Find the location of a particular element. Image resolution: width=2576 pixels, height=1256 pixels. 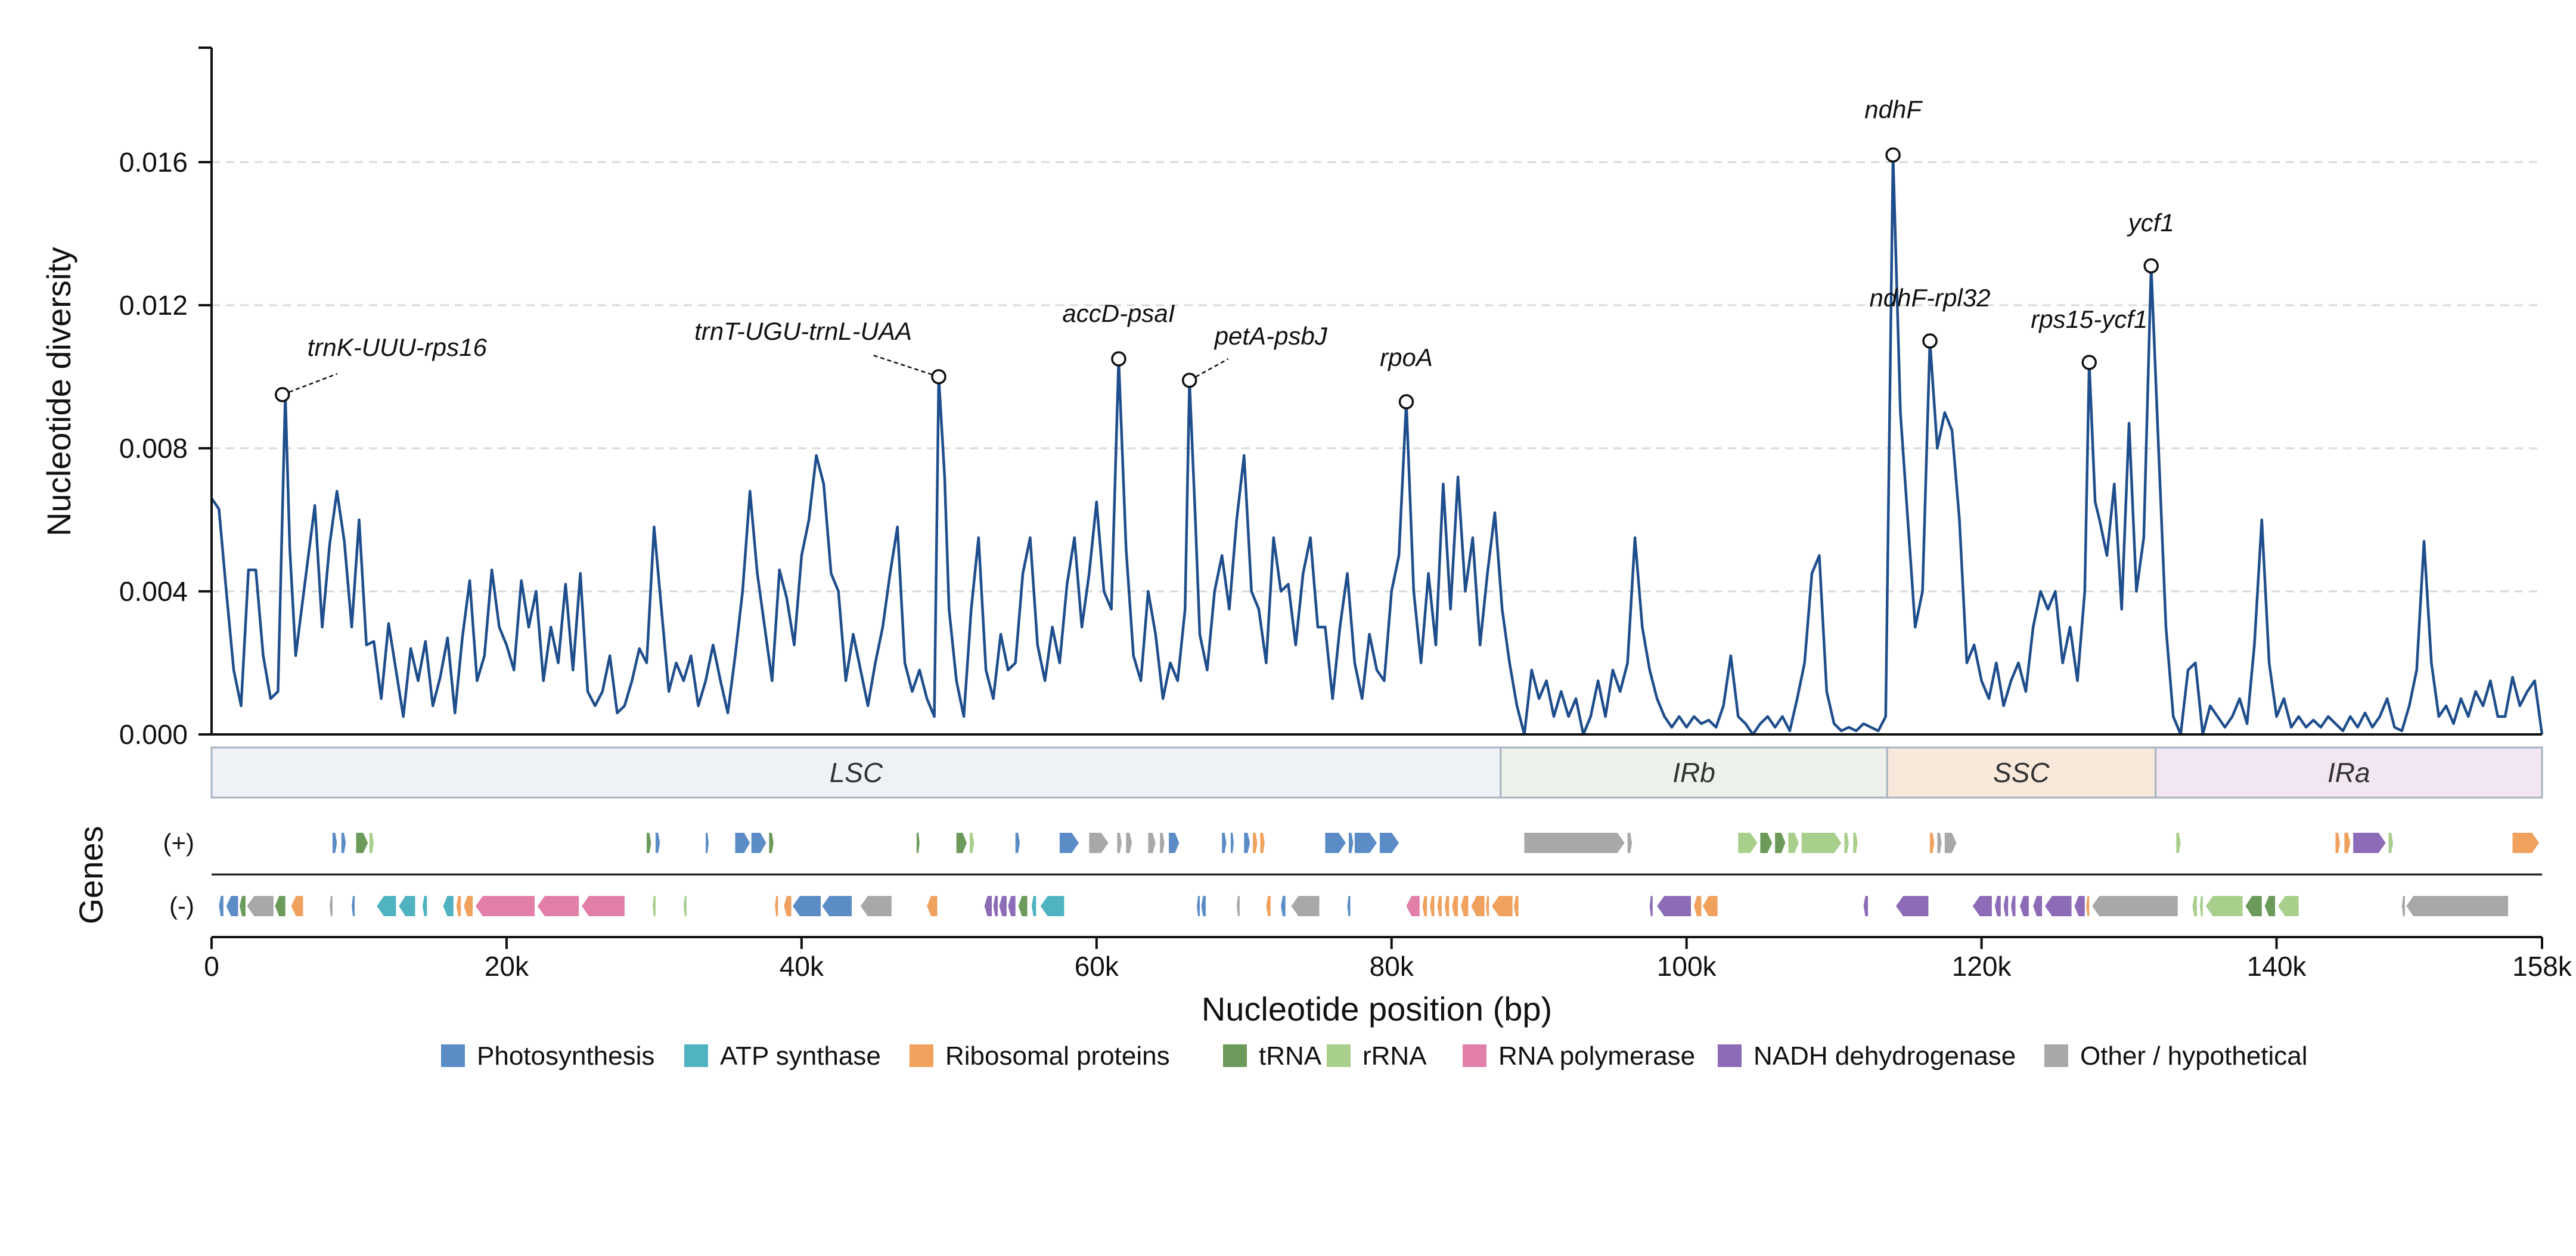

peak-annotation-label: petA-psbJ is located at coordinates (1271, 336).